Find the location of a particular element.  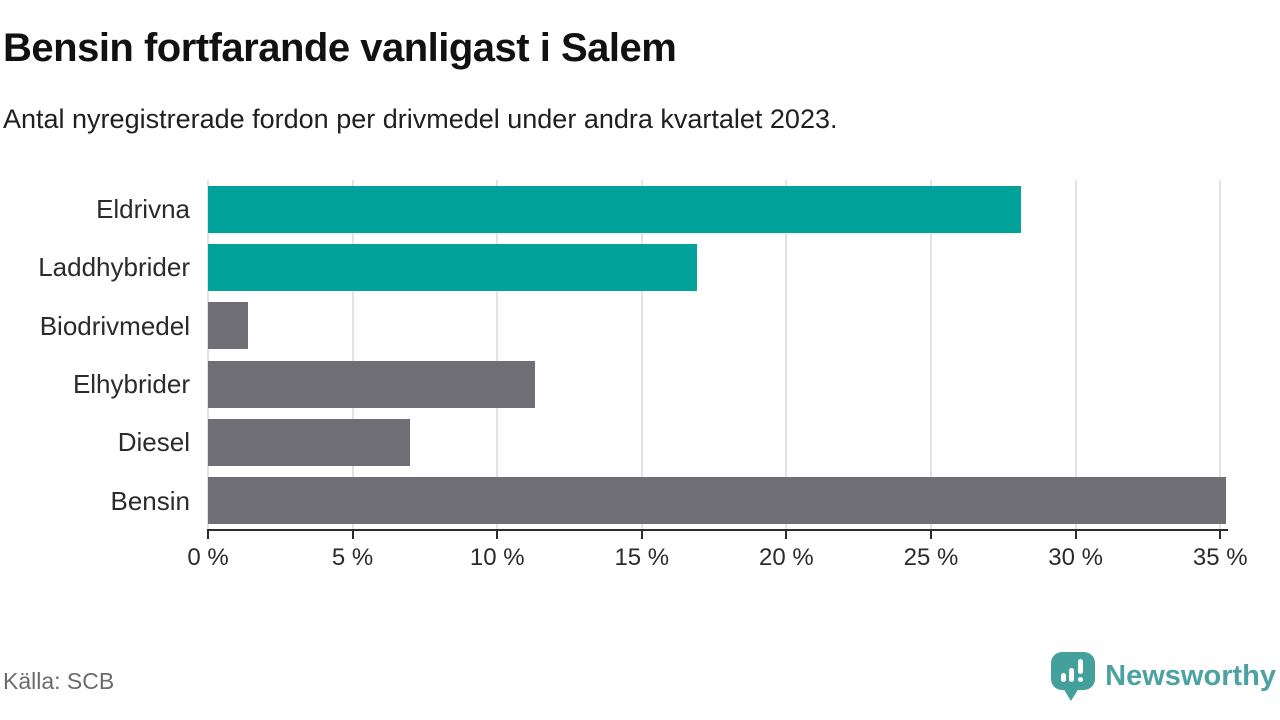

bar-bensin is located at coordinates (717, 501).